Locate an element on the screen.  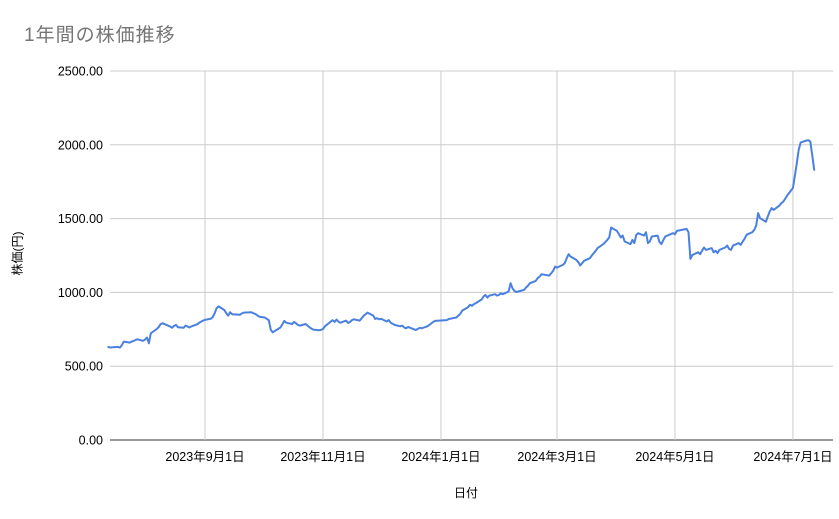
y-tick-label: 1000.00 is located at coordinates (80, 293).